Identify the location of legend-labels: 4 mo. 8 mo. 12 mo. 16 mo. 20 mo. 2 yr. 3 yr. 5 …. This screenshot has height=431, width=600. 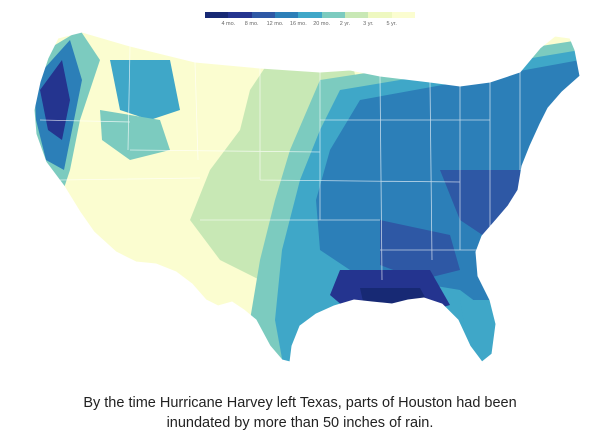
(310, 27).